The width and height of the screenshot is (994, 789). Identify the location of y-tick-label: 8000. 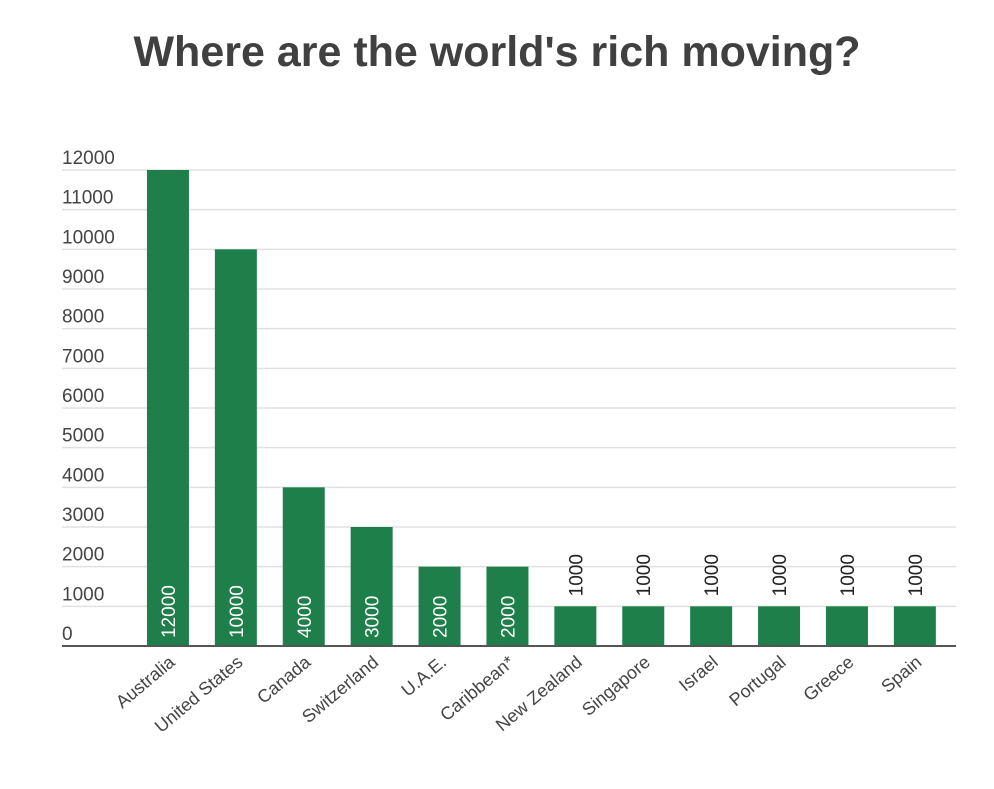
(83, 317).